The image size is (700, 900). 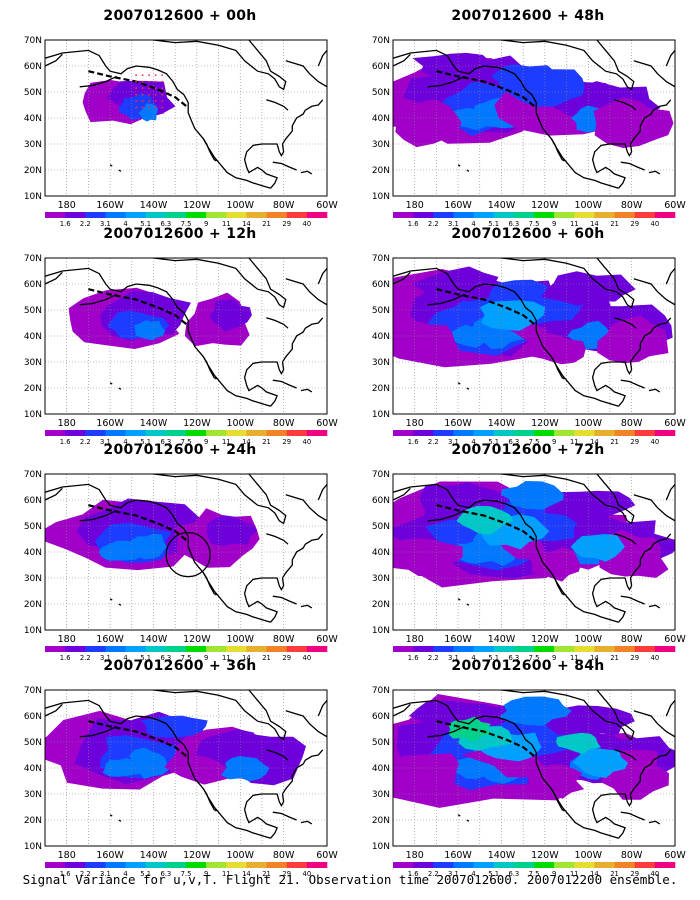 What do you see at coordinates (307, 224) in the screenshot?
I see `colorbar-level-label: 40` at bounding box center [307, 224].